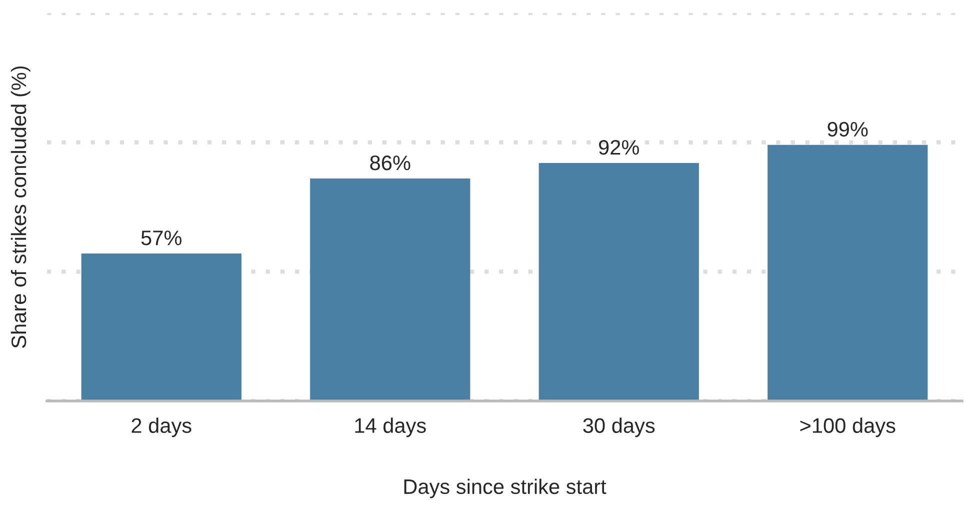 The height and width of the screenshot is (510, 966). Describe the element at coordinates (162, 428) in the screenshot. I see `x-tick-label: 2 days` at that location.